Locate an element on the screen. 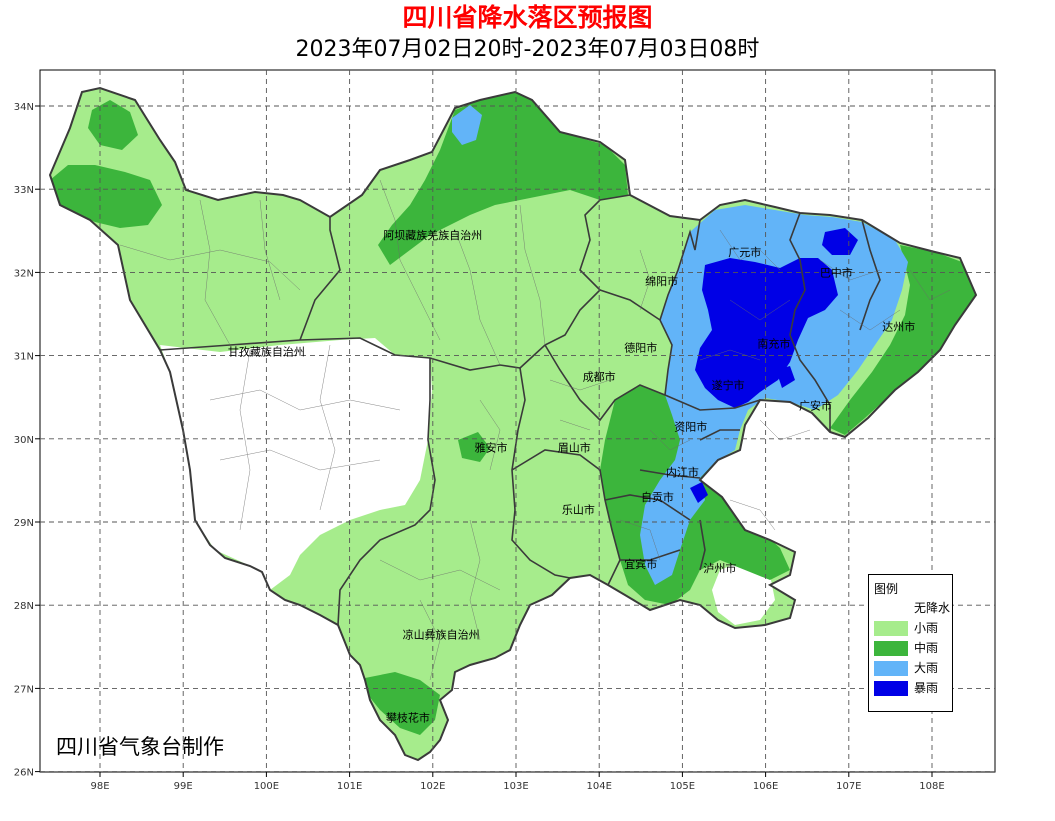 The width and height of the screenshot is (1055, 821). y-tick-label: 33N is located at coordinates (24, 190).